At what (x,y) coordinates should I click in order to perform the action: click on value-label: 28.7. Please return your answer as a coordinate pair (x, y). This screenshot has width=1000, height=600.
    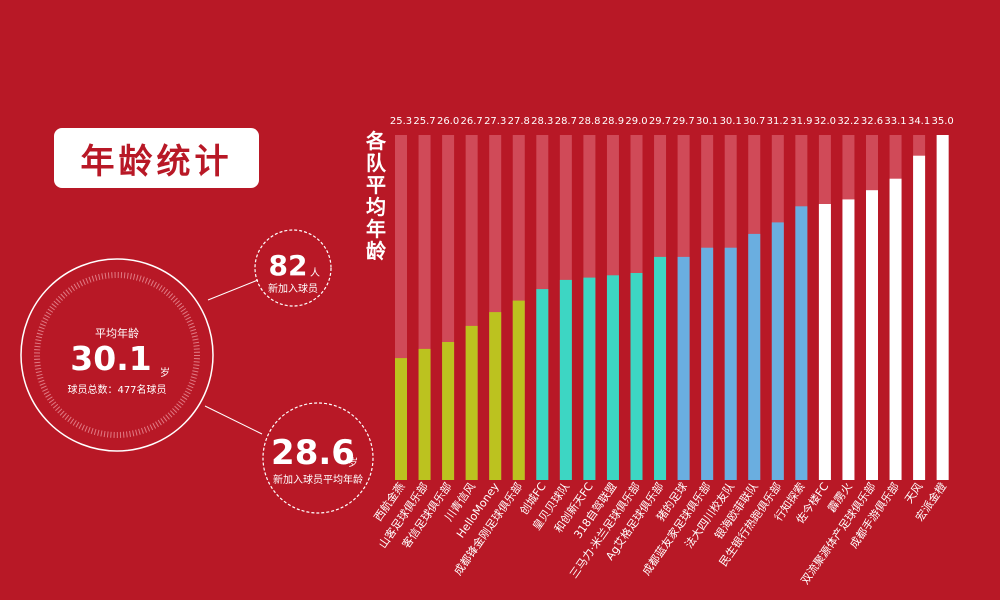
    Looking at the image, I should click on (566, 121).